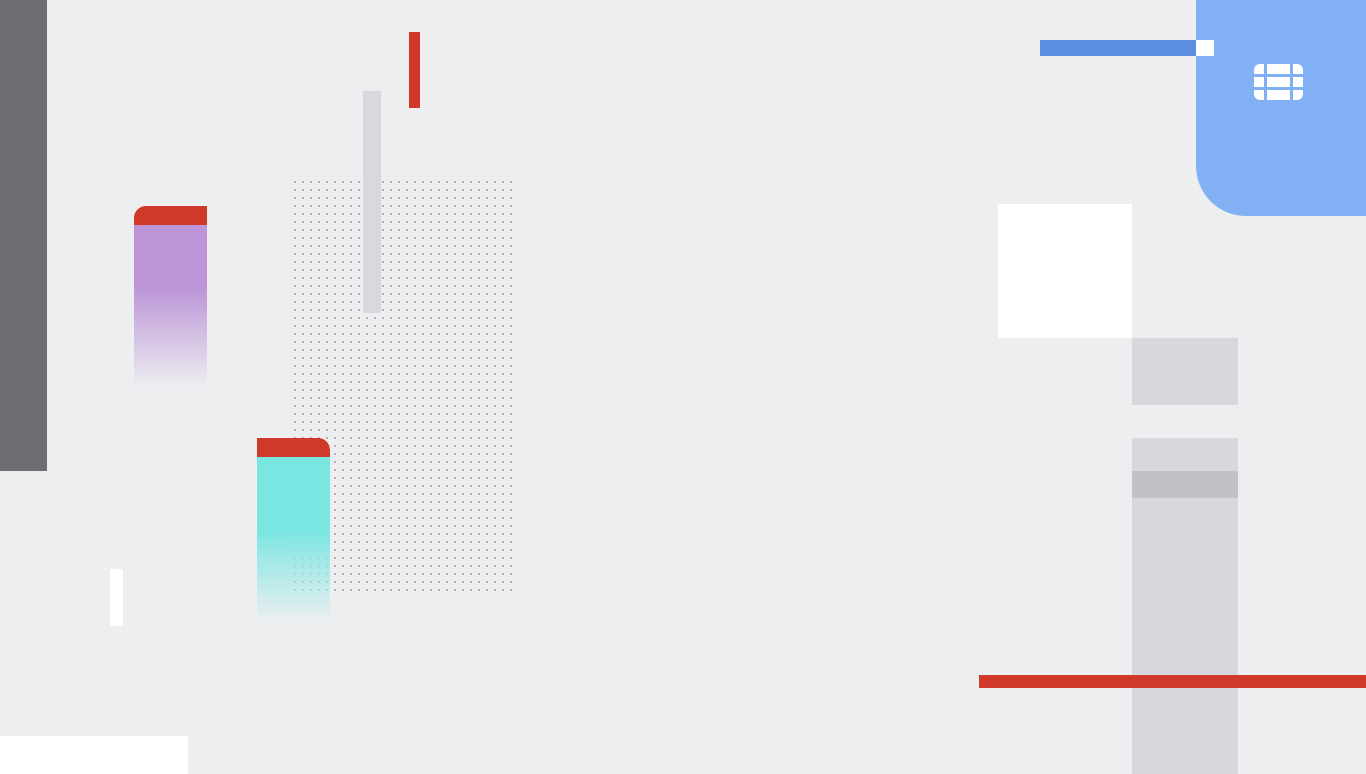 The height and width of the screenshot is (774, 1366). I want to click on purple-gradient-block, so click(170, 306).